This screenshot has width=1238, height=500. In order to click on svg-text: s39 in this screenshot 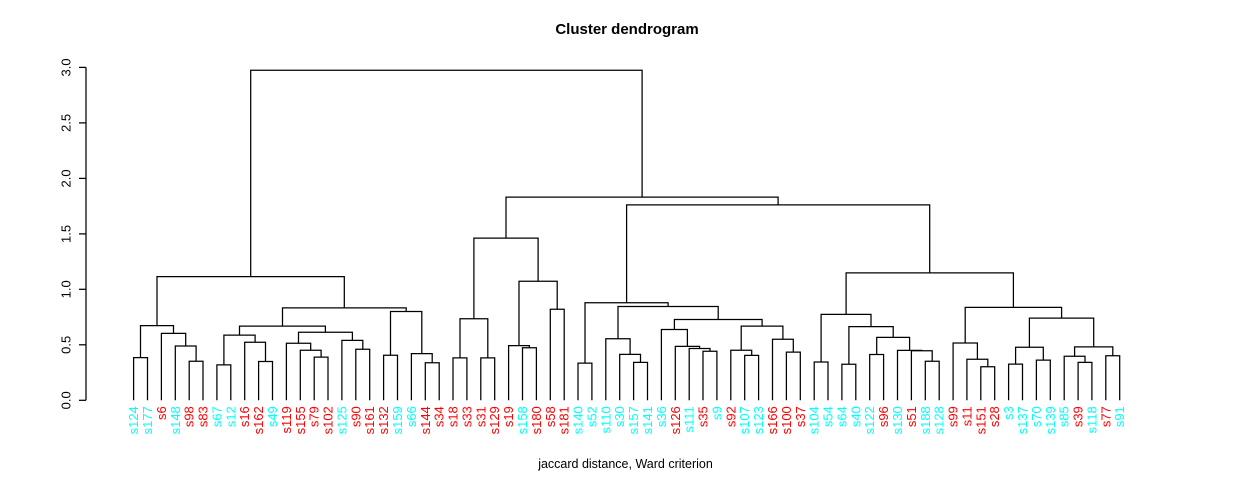, I will do `click(1078, 416)`.